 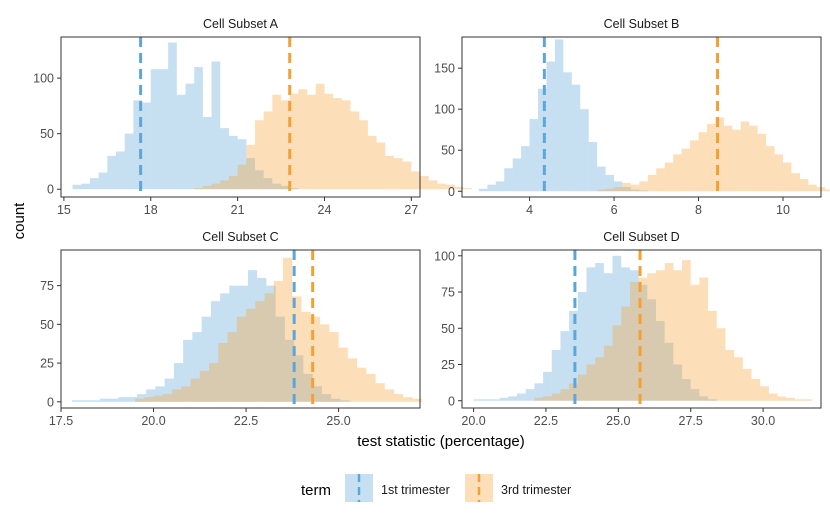 I want to click on x-tick-label: 22.5, so click(x=546, y=421).